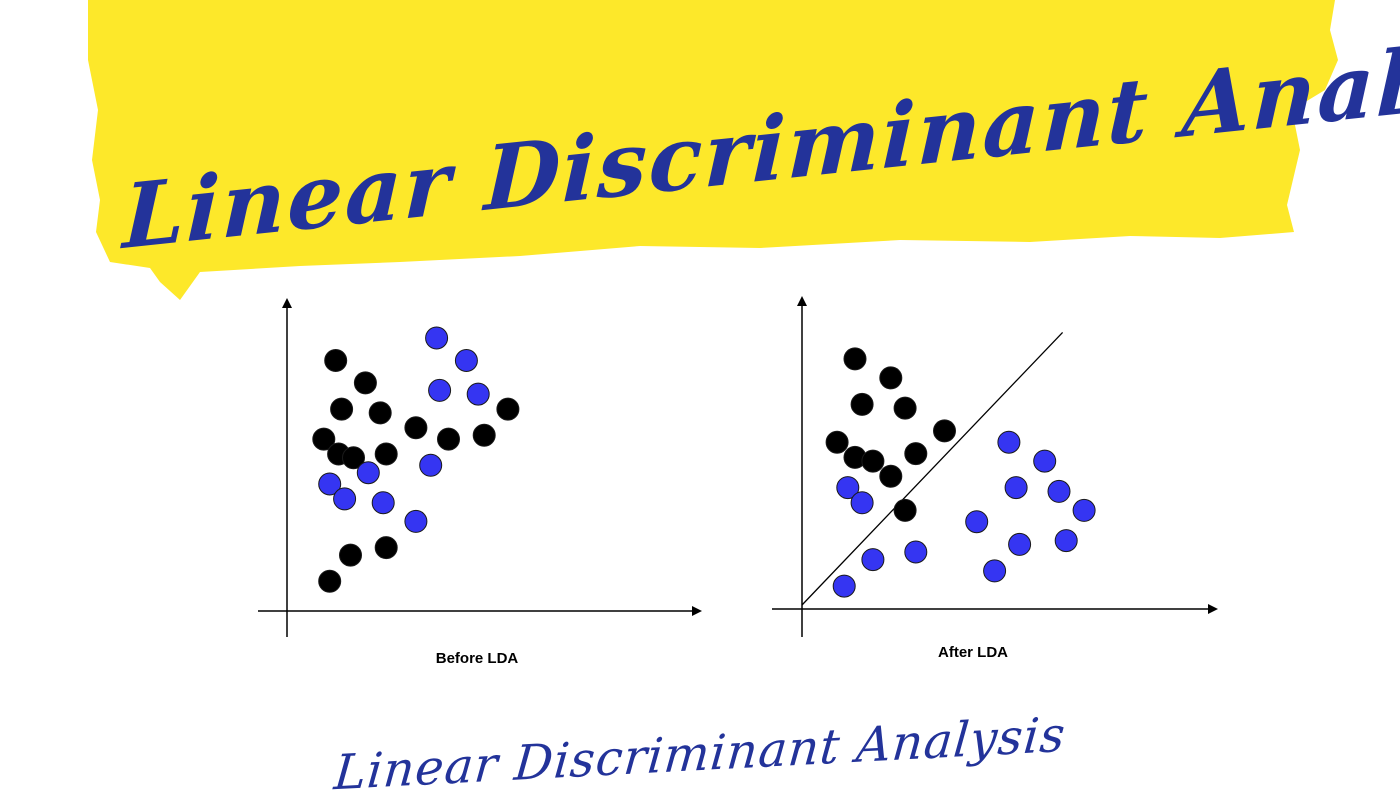 The width and height of the screenshot is (1400, 797). Describe the element at coordinates (960, 472) in the screenshot. I see `after-lda-points` at that location.